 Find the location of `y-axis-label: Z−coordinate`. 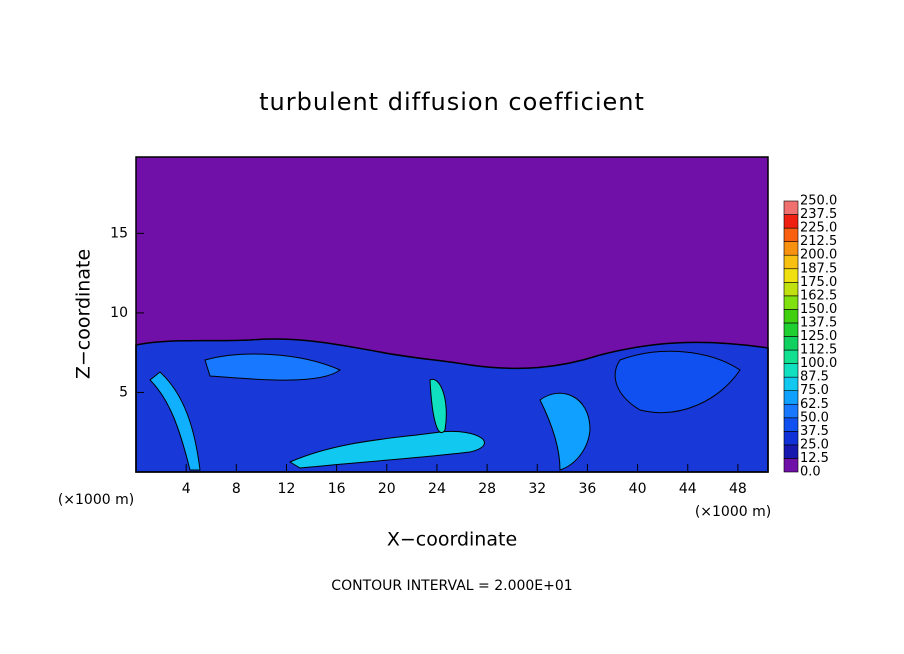

y-axis-label: Z−coordinate is located at coordinates (84, 314).